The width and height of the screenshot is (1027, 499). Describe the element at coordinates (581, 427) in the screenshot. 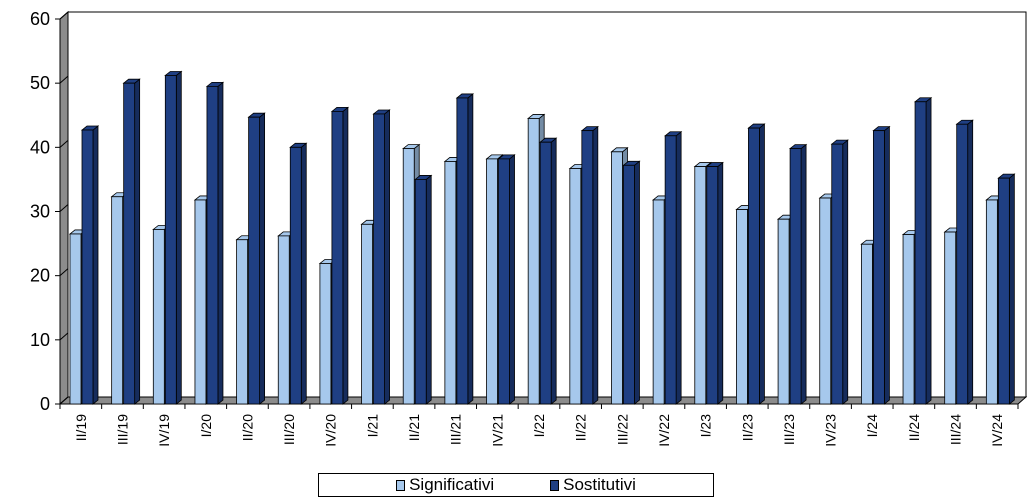

I see `x-tick-label: II/22` at that location.